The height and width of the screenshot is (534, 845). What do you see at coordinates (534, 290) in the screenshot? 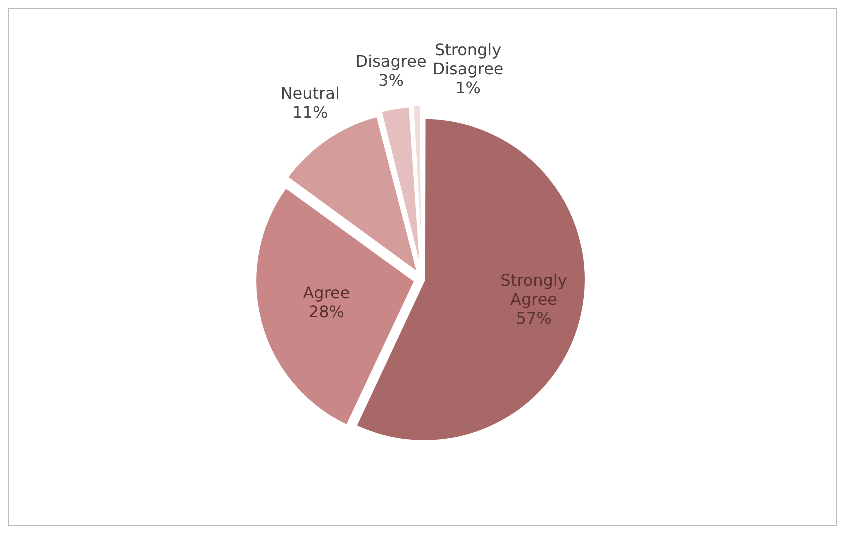
I see `slice-label: Strongly Agree` at bounding box center [534, 290].